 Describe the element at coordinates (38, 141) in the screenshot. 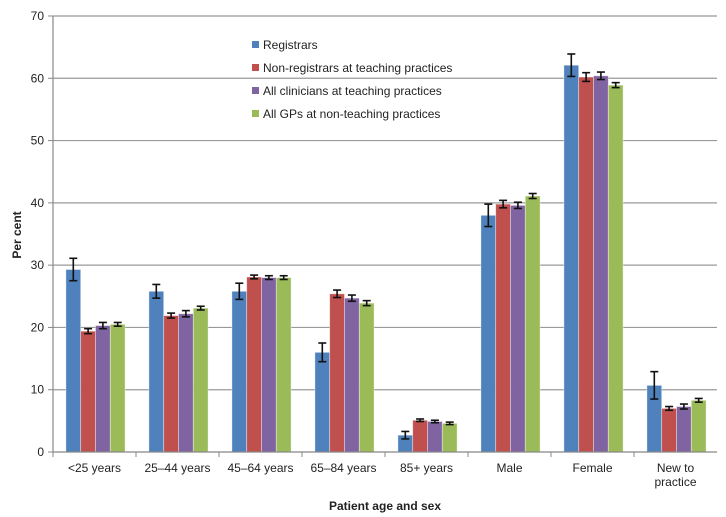

I see `y-tick-label: 50` at that location.